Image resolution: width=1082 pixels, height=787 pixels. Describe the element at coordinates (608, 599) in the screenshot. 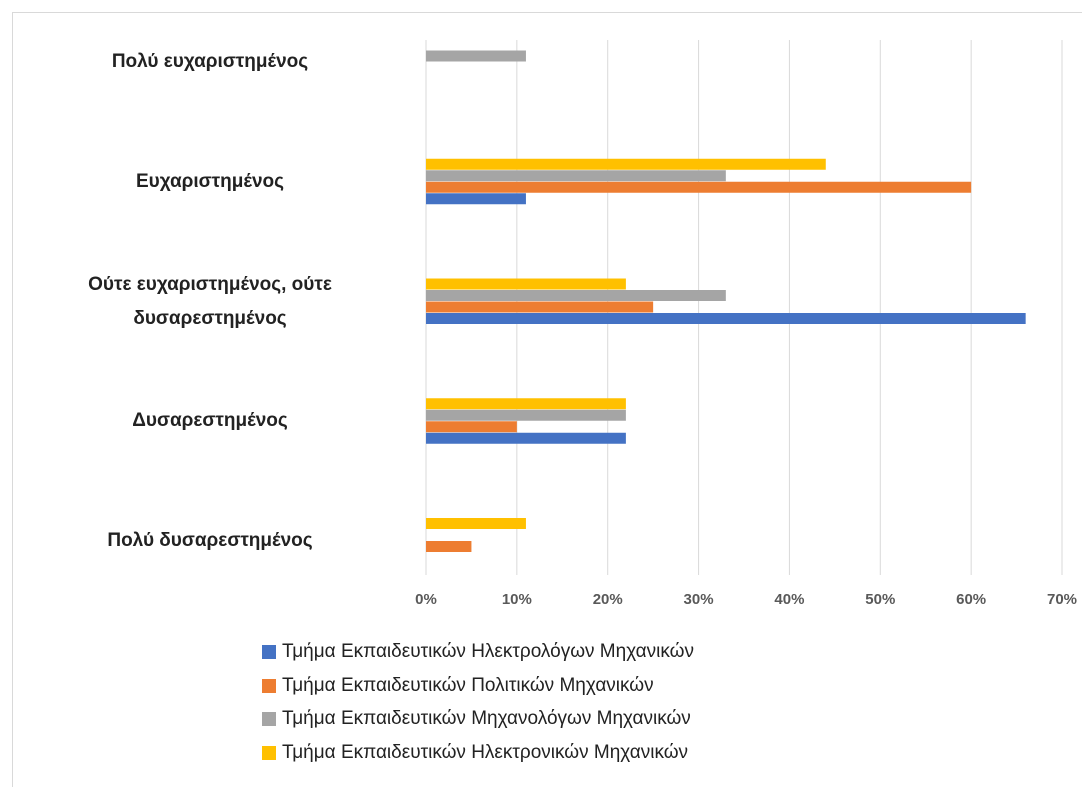

I see `x-tick-label: 20%` at that location.